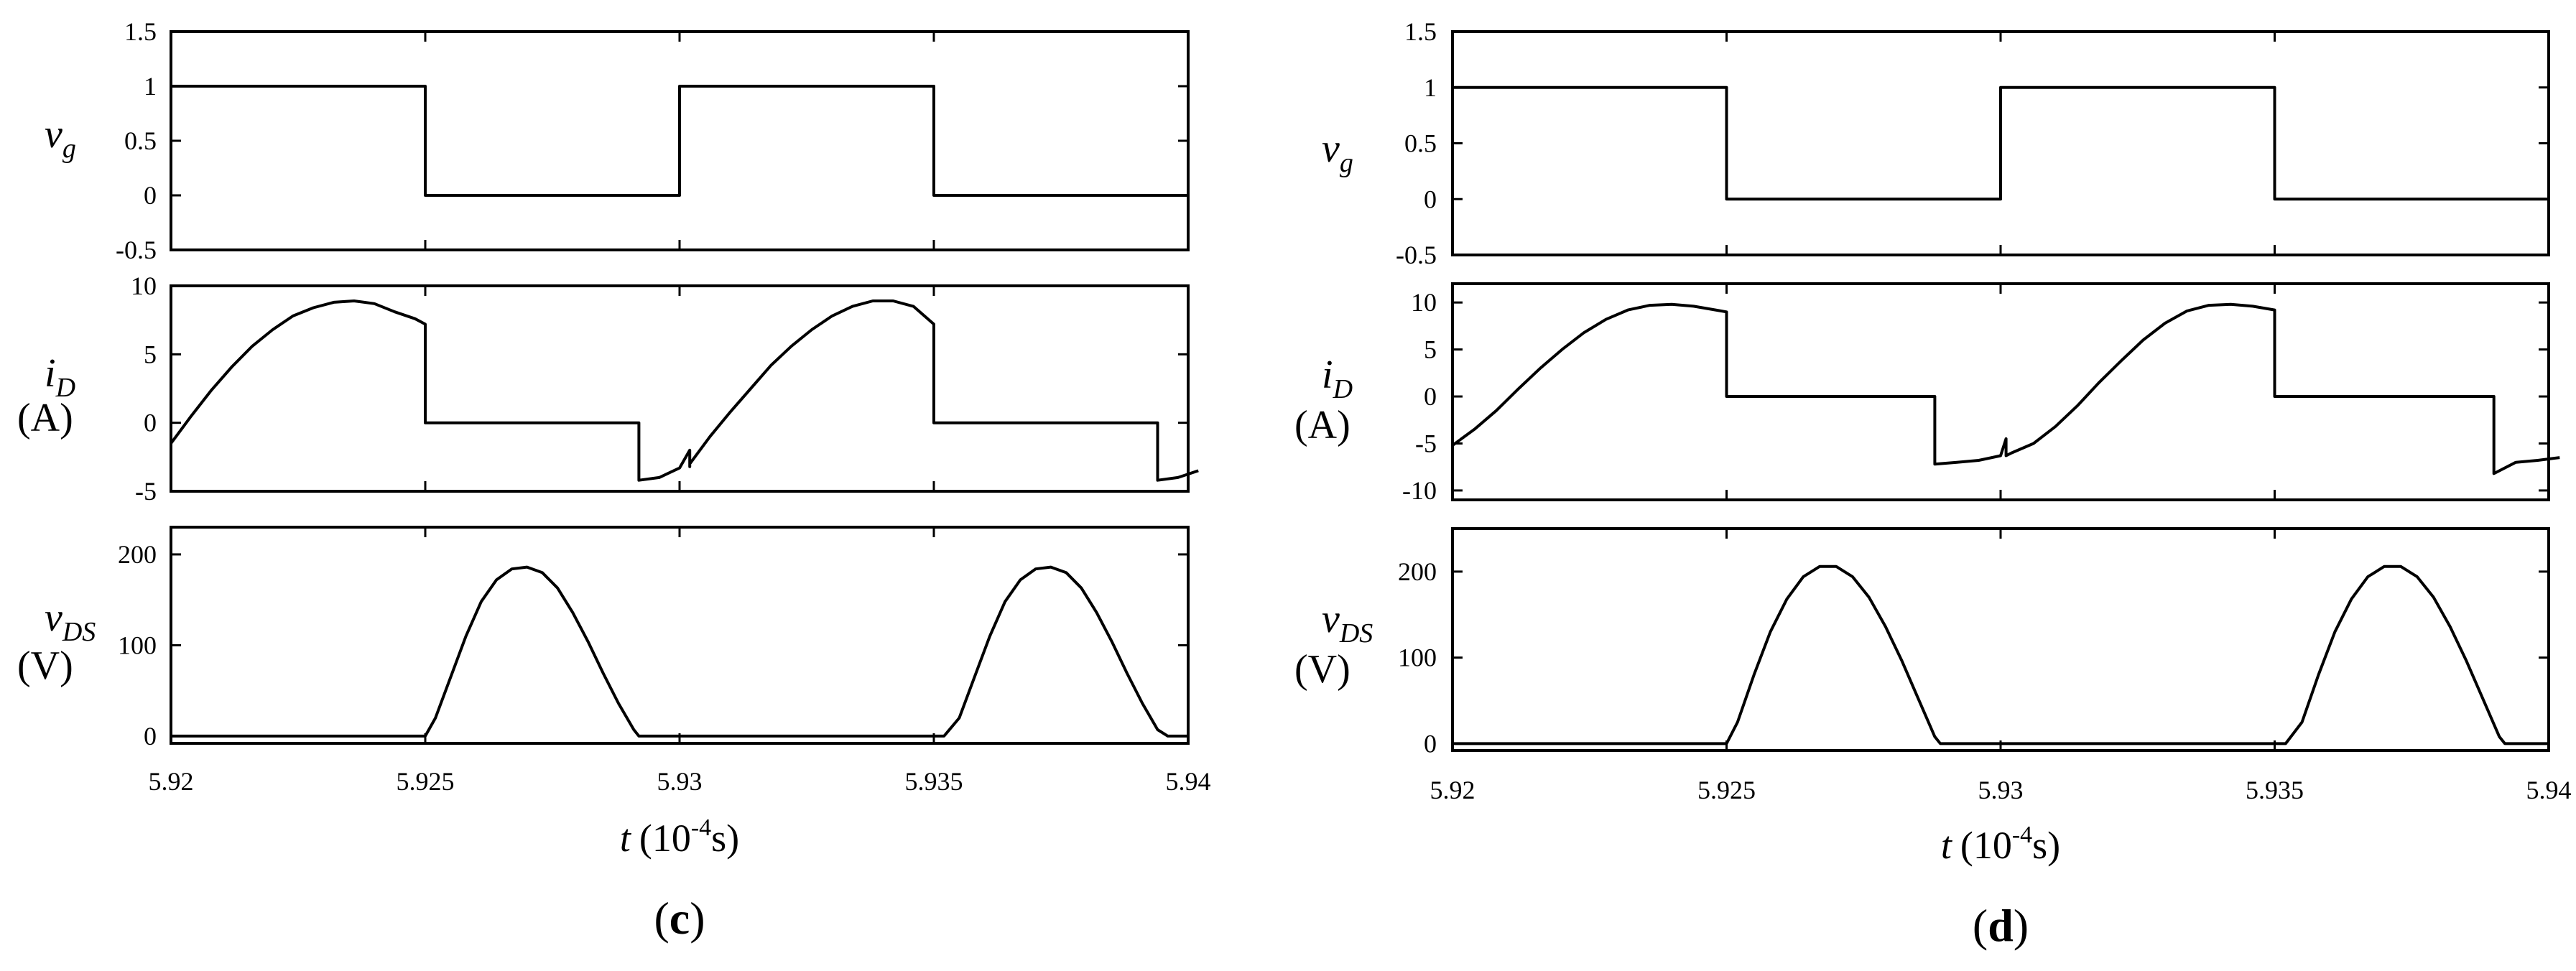  I want to click on panel-label-letter: d, so click(2001, 925).